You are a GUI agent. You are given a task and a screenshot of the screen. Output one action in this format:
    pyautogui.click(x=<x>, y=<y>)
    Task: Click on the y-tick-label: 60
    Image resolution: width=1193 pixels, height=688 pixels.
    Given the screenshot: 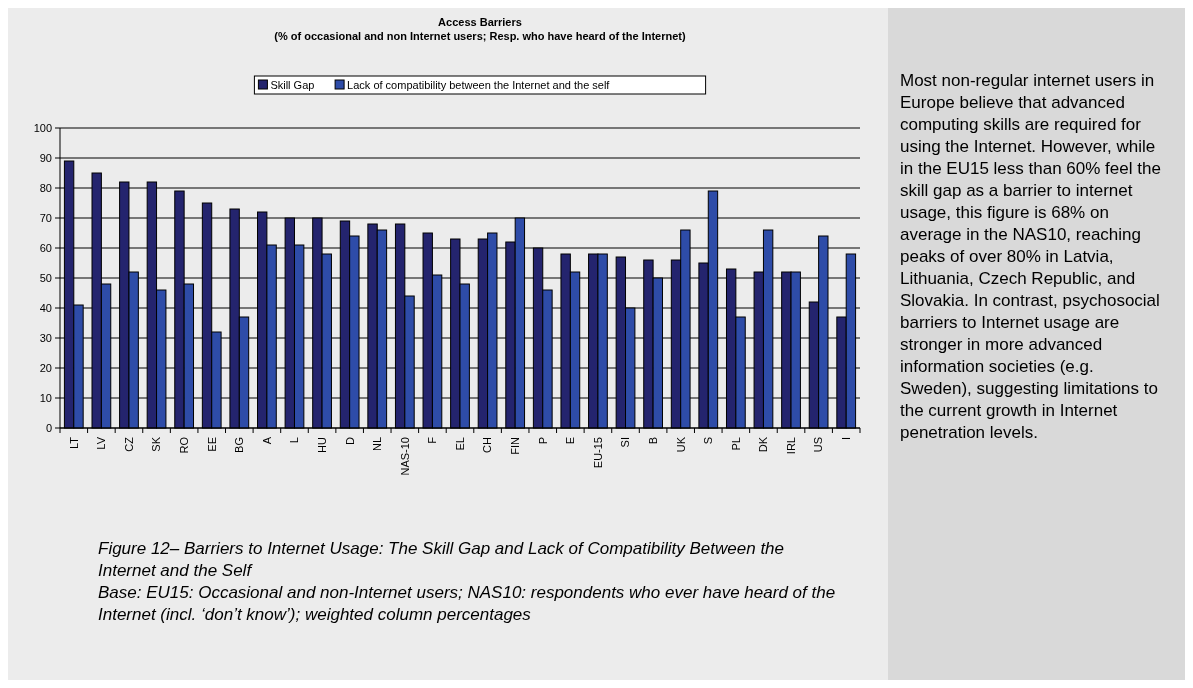 What is the action you would take?
    pyautogui.click(x=45, y=247)
    